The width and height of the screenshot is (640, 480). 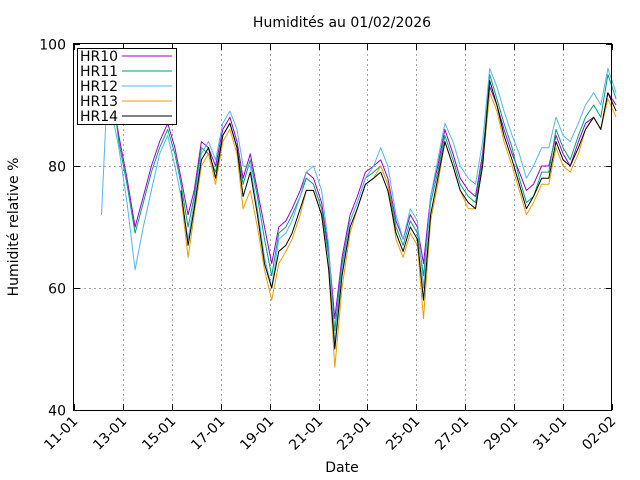 I want to click on y-axis-label: Humidité relative %, so click(x=14, y=227).